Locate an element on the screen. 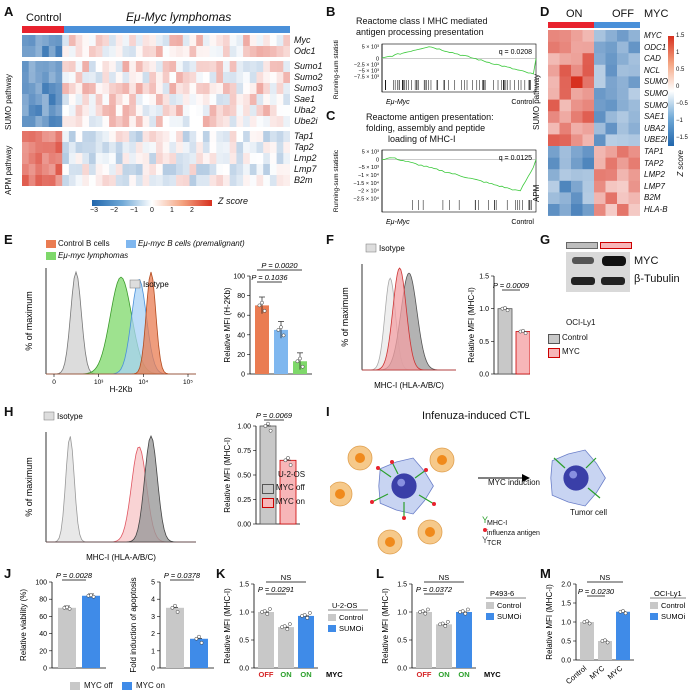  g-blot is located at coordinates (598, 272).